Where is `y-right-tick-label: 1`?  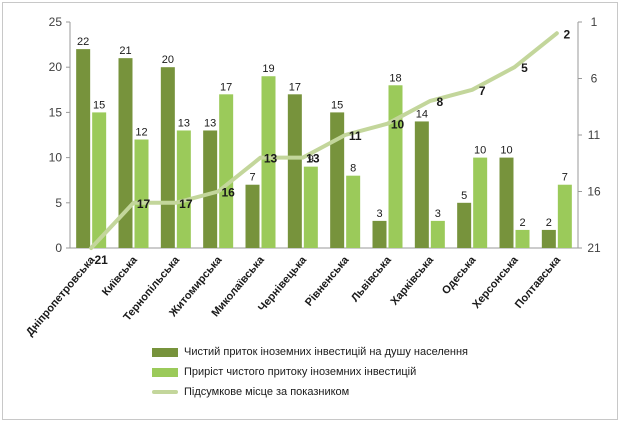
y-right-tick-label: 1 is located at coordinates (594, 22).